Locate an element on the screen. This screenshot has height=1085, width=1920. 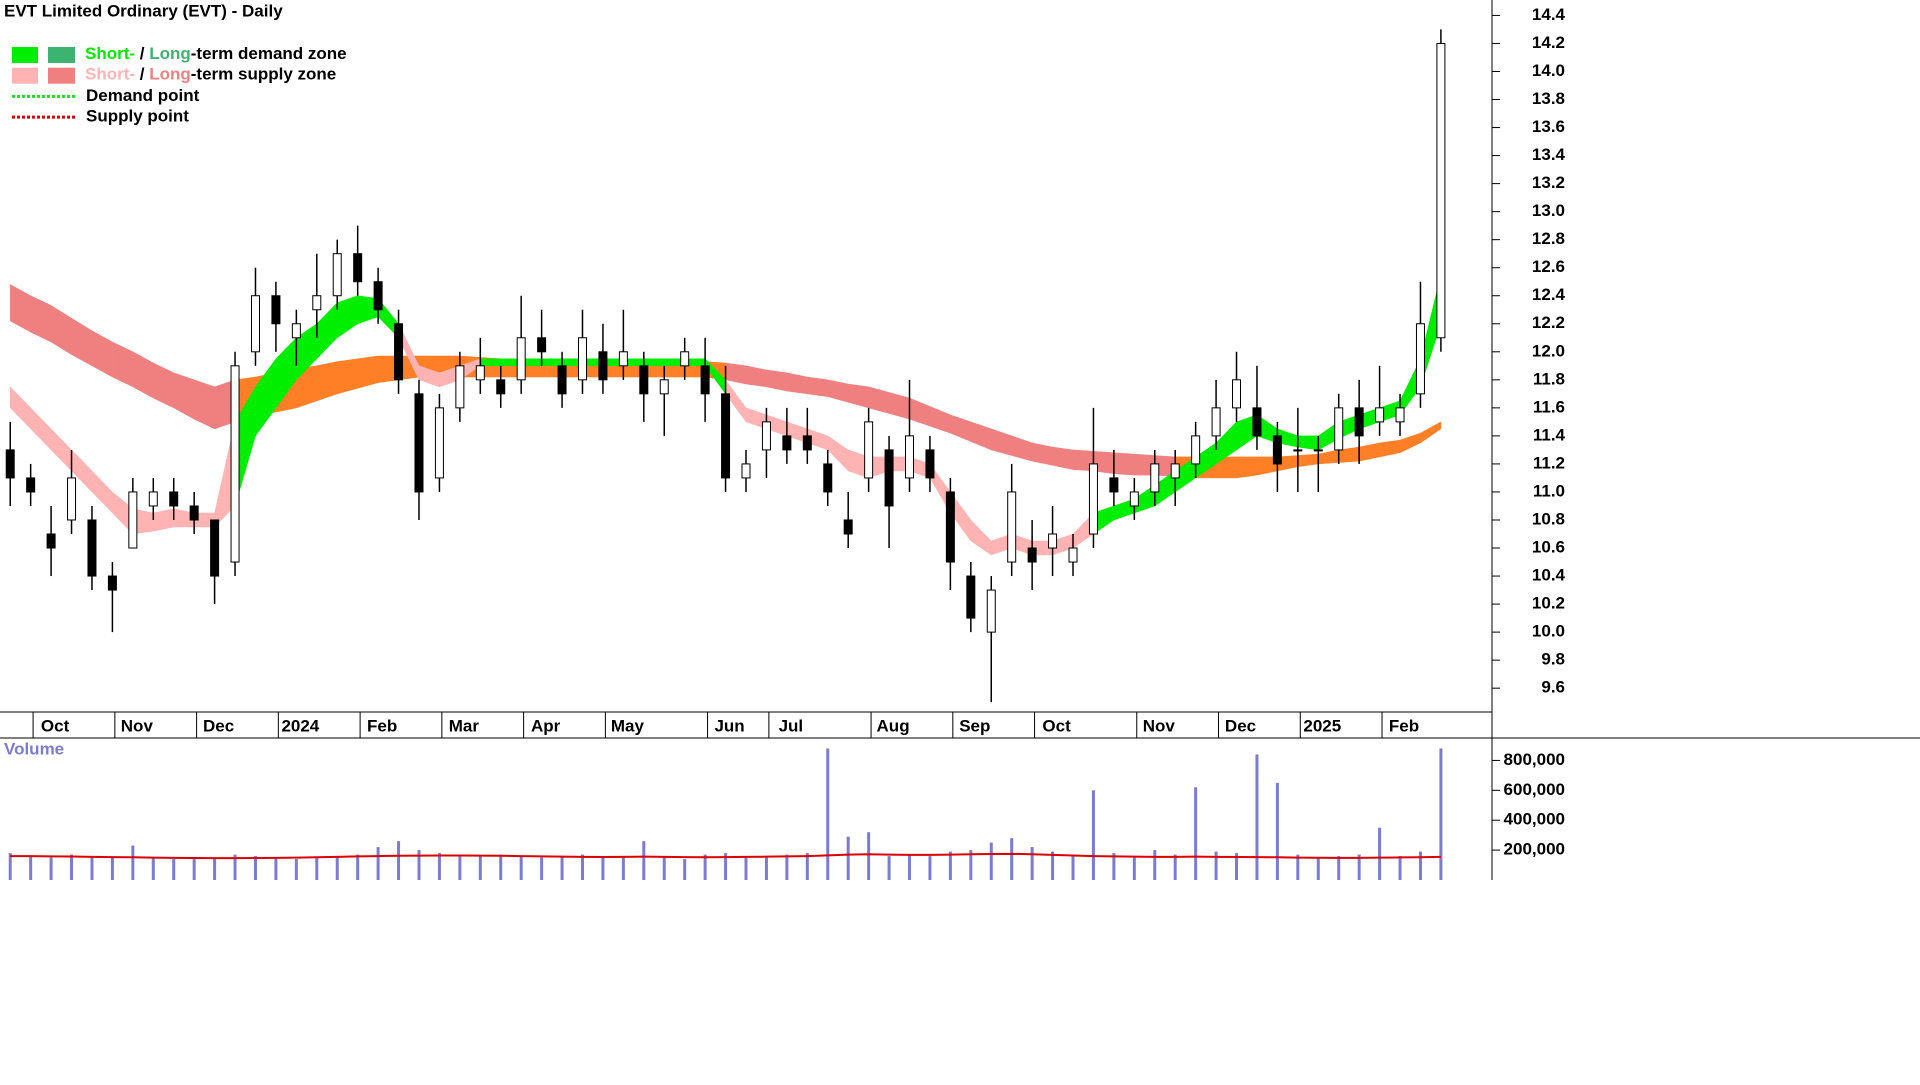
y-tick-label: 12.6 is located at coordinates (1548, 266).